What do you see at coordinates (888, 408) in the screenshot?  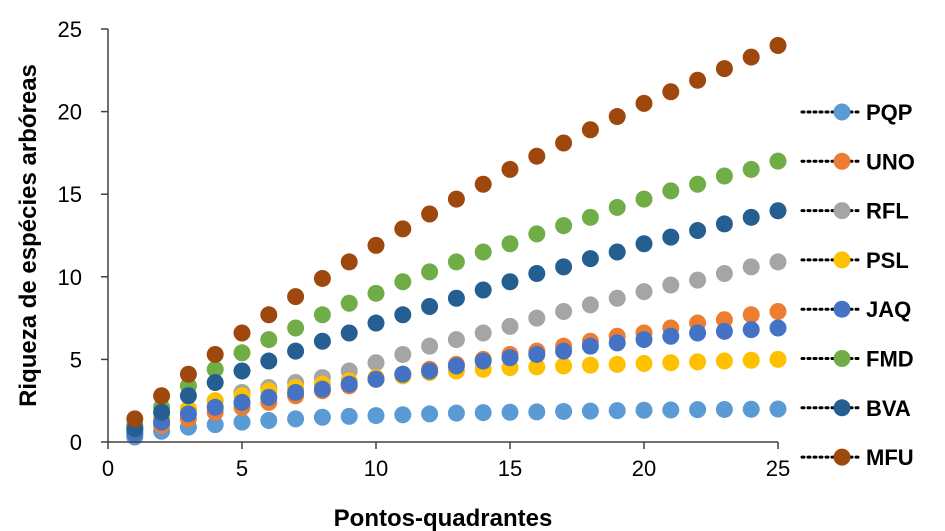 I see `legend-label: BVA` at bounding box center [888, 408].